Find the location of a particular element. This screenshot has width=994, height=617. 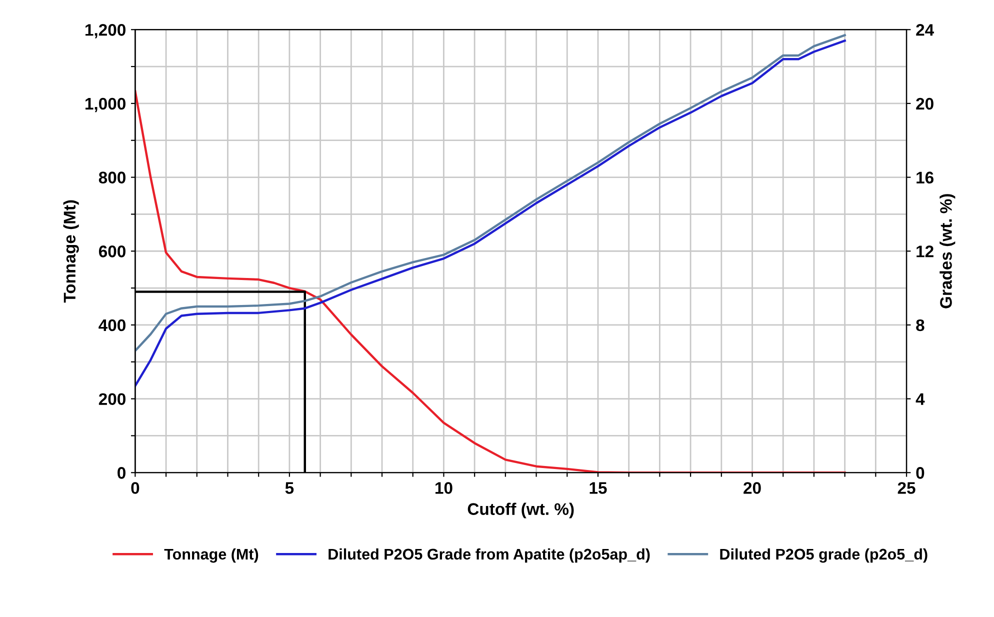

x-tick-label: 0 is located at coordinates (135, 488).